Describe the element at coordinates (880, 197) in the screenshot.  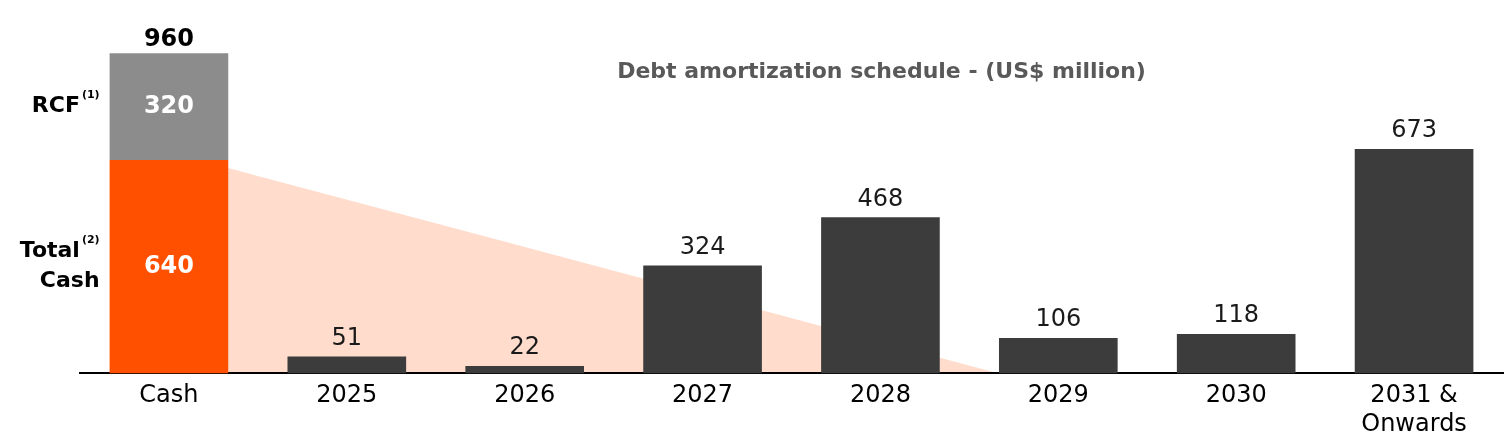
I see `data-label: 468` at that location.